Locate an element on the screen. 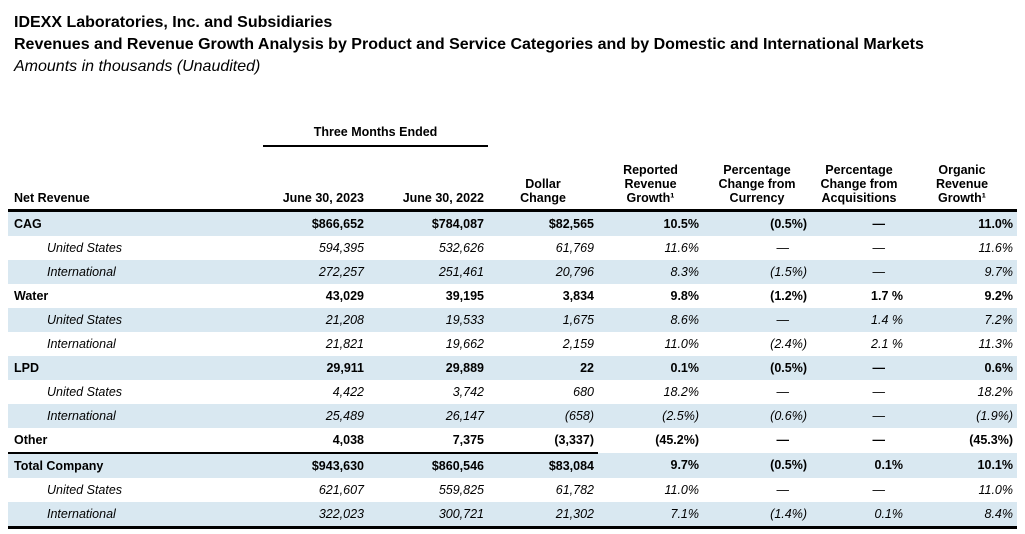  period-header-row: Three Months Ended is located at coordinates (512, 126).